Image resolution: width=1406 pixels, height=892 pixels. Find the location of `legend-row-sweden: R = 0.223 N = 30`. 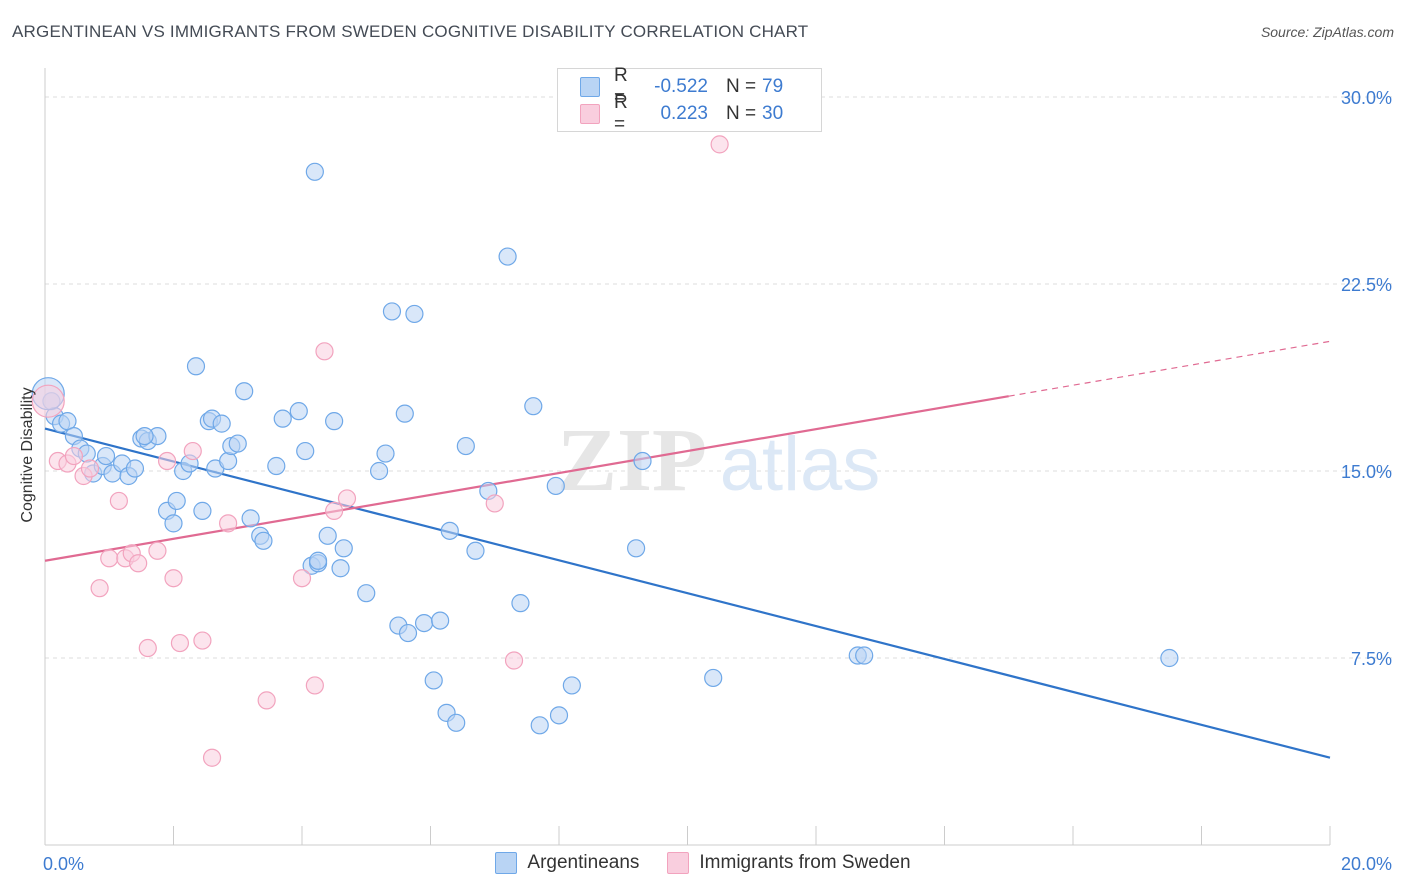

legend-row-sweden: R = 0.223 N = 30 is located at coordinates (681, 113).